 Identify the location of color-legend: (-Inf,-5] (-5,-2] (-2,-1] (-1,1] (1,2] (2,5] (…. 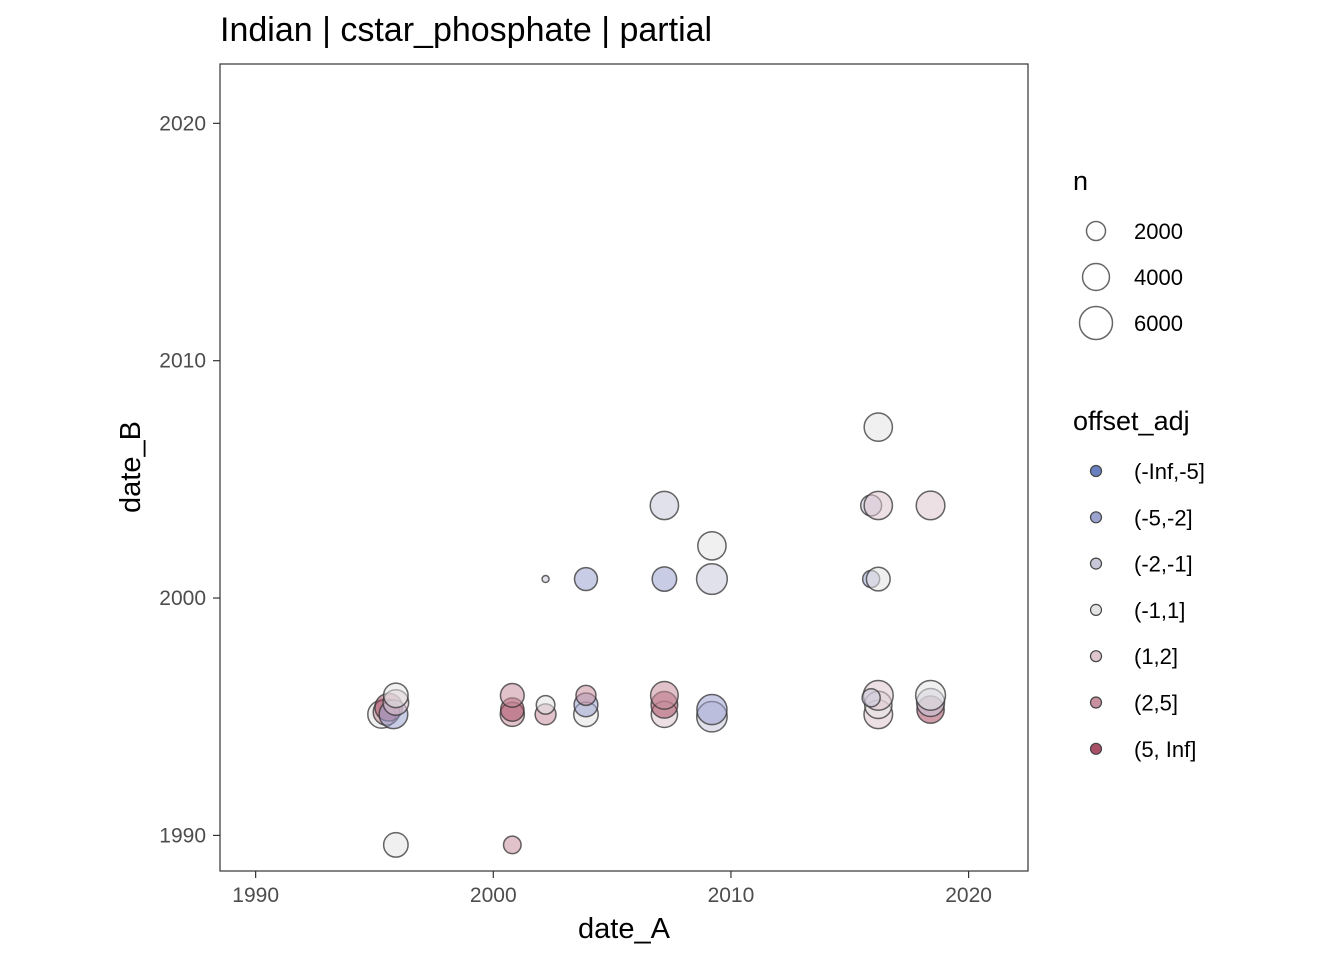
(1147, 610).